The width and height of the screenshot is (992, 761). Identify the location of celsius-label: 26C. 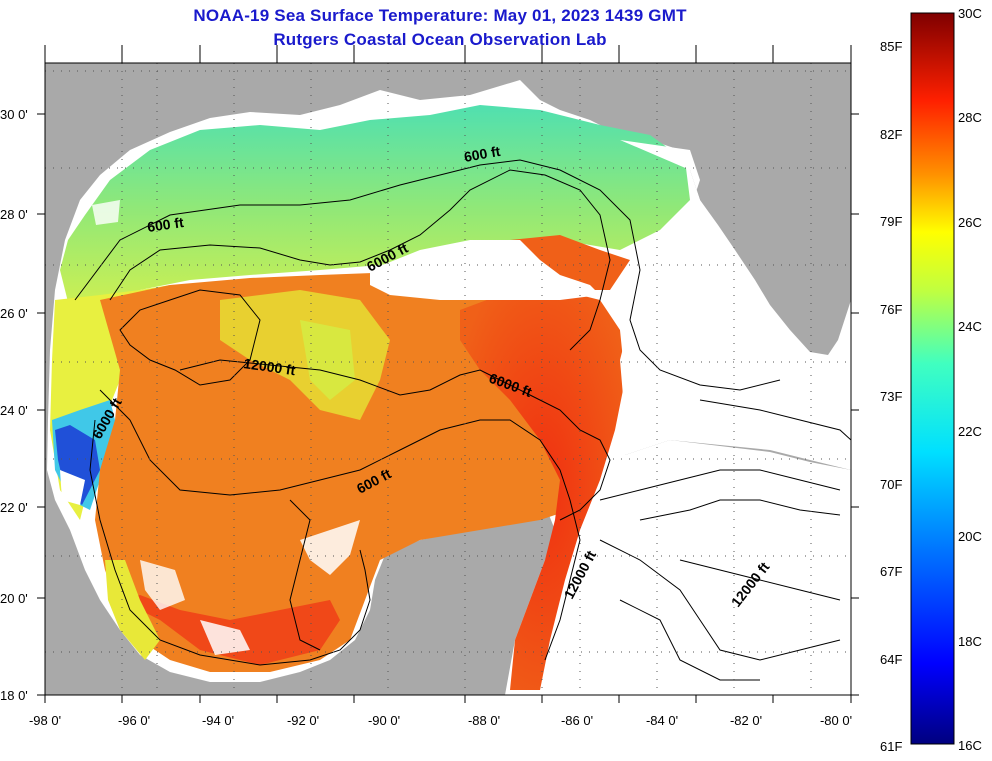
(970, 222).